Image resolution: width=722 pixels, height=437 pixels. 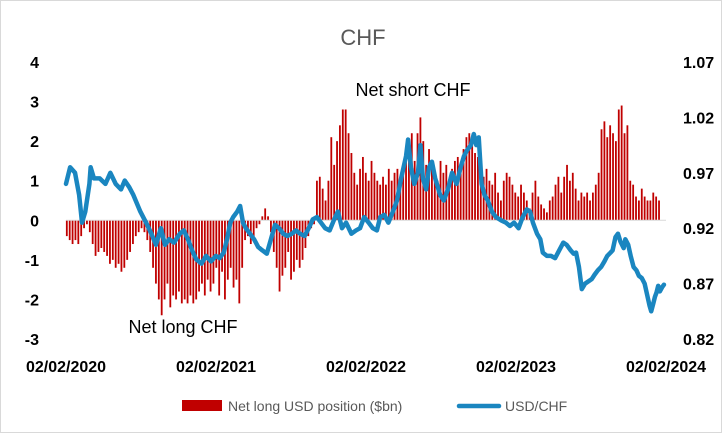 I want to click on right-tick-label: 0.87, so click(x=698, y=285).